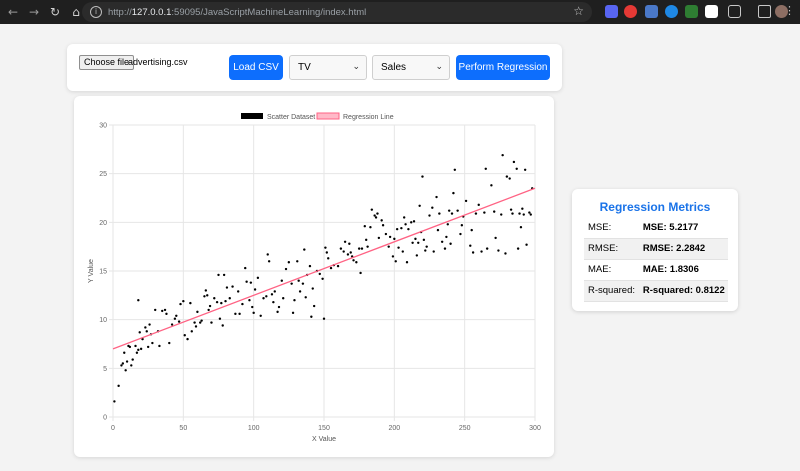 This screenshot has height=471, width=800. What do you see at coordinates (630, 11) in the screenshot?
I see `pokeball-extension-icon` at bounding box center [630, 11].